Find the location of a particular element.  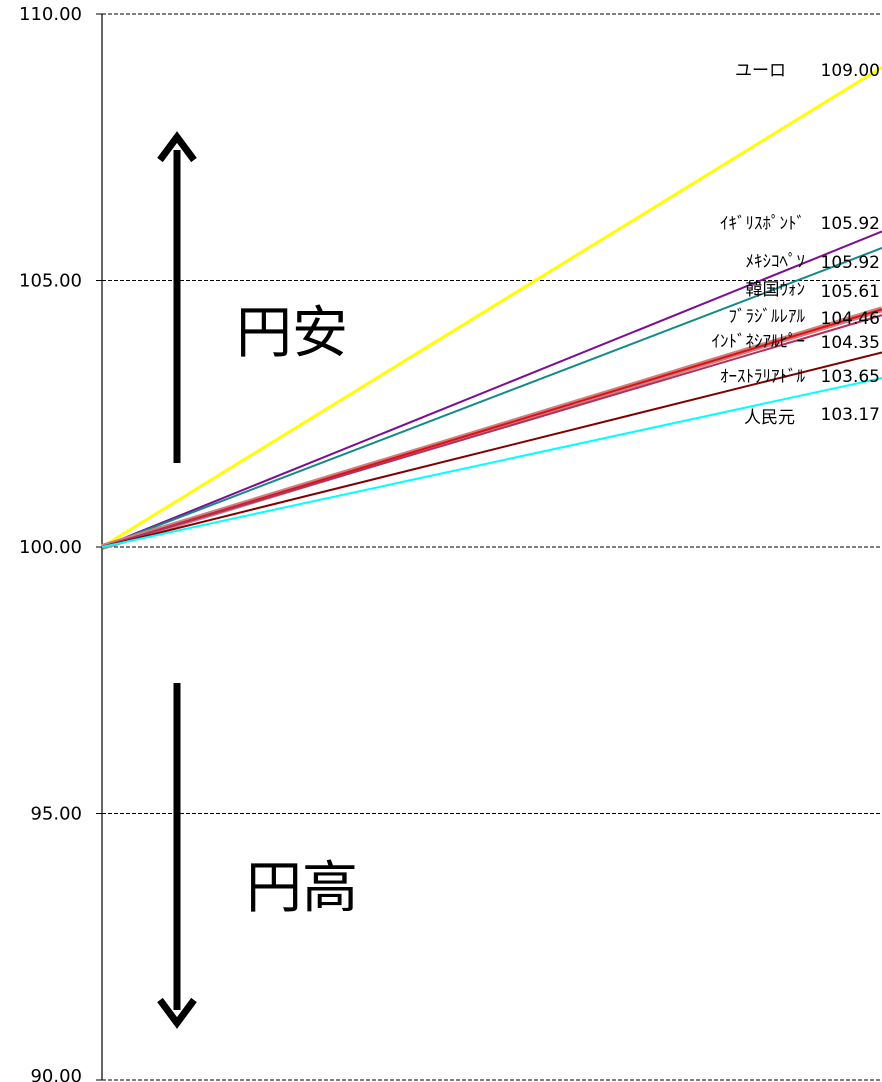

y-tick-label: 110.00 is located at coordinates (50, 14).